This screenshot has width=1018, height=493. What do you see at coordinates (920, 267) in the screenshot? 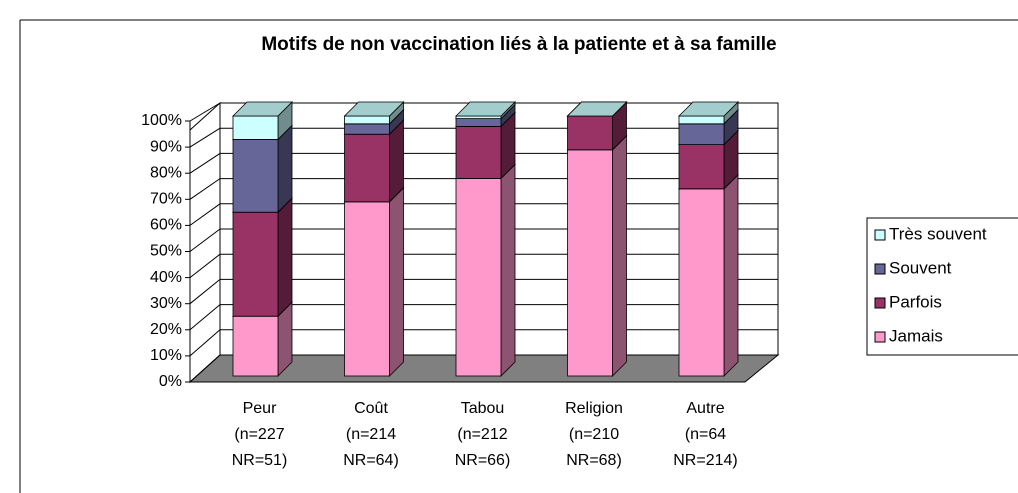
I see `legend-label: Souvent` at bounding box center [920, 267].